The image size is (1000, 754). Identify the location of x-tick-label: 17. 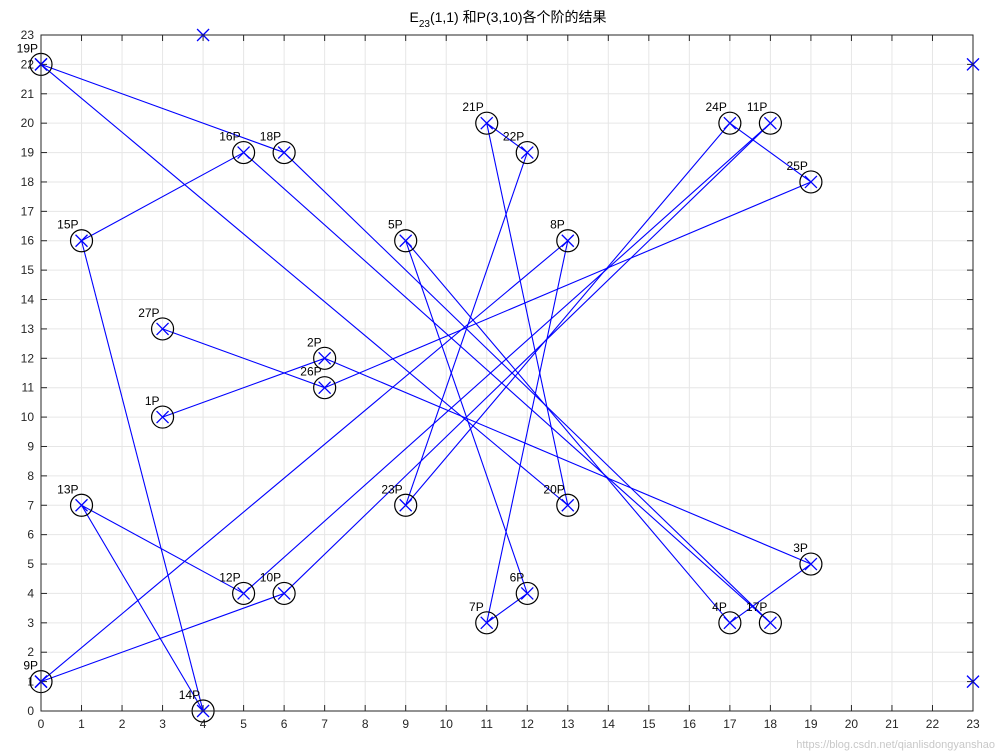
(730, 724).